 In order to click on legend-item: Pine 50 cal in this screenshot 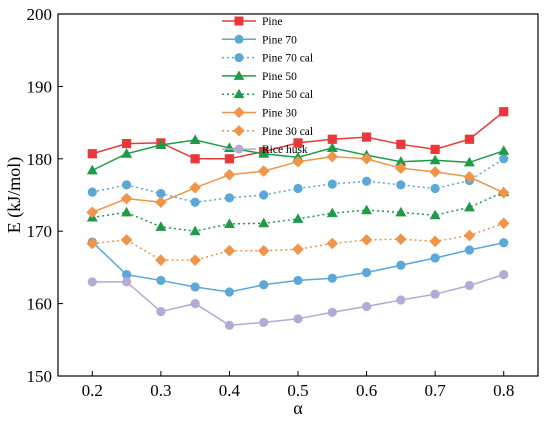, I will do `click(267, 94)`.